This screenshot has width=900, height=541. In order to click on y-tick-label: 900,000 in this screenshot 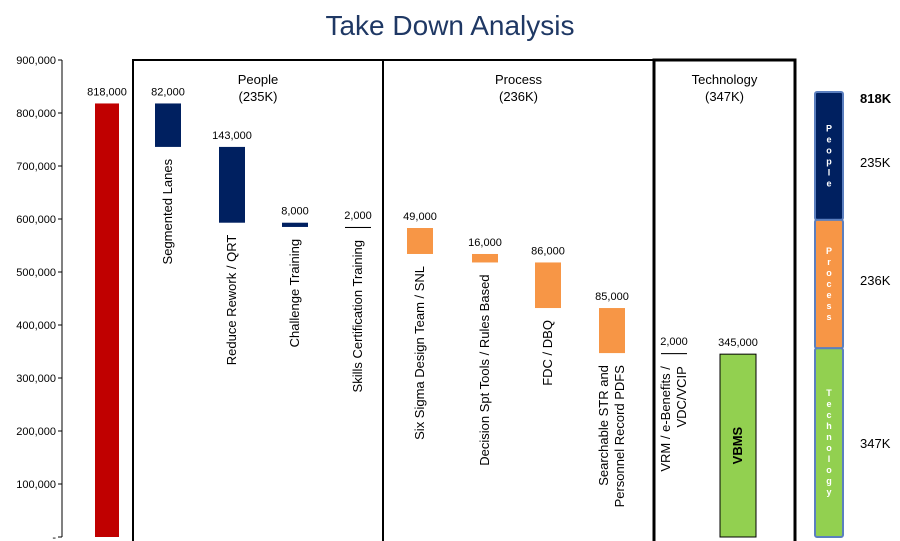, I will do `click(36, 61)`.